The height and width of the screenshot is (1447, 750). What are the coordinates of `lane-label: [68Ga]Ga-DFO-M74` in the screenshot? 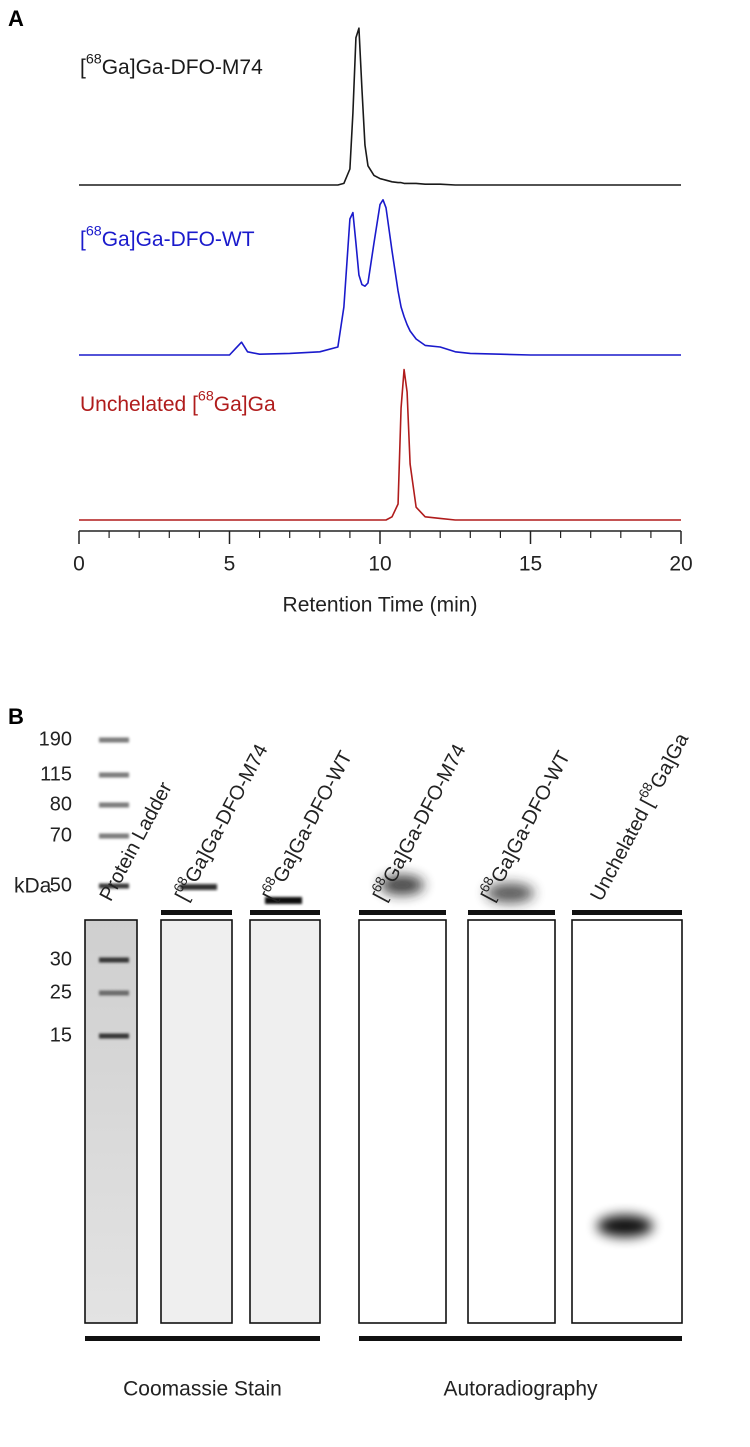 It's located at (220, 822).